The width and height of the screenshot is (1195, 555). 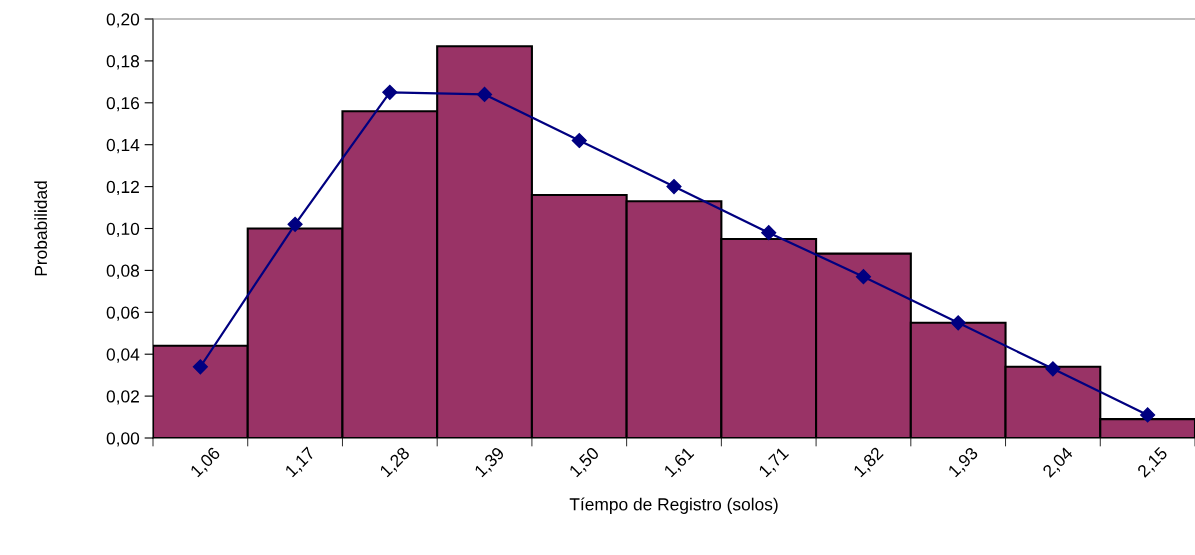 I want to click on y-tick-label: 0,18, so click(x=123, y=62).